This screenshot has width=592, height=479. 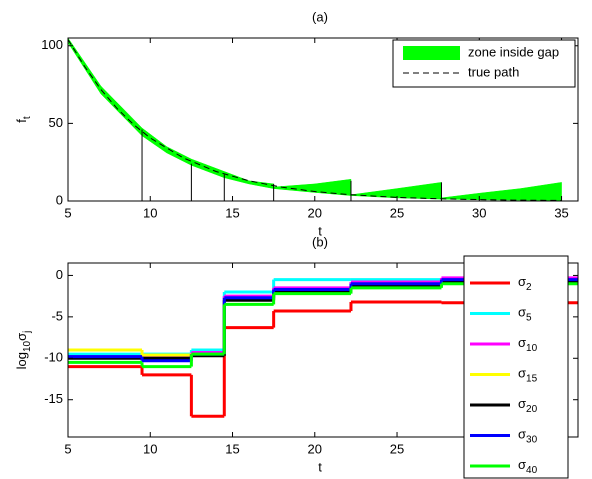 I want to click on legend-label: σ10, so click(x=528, y=344).